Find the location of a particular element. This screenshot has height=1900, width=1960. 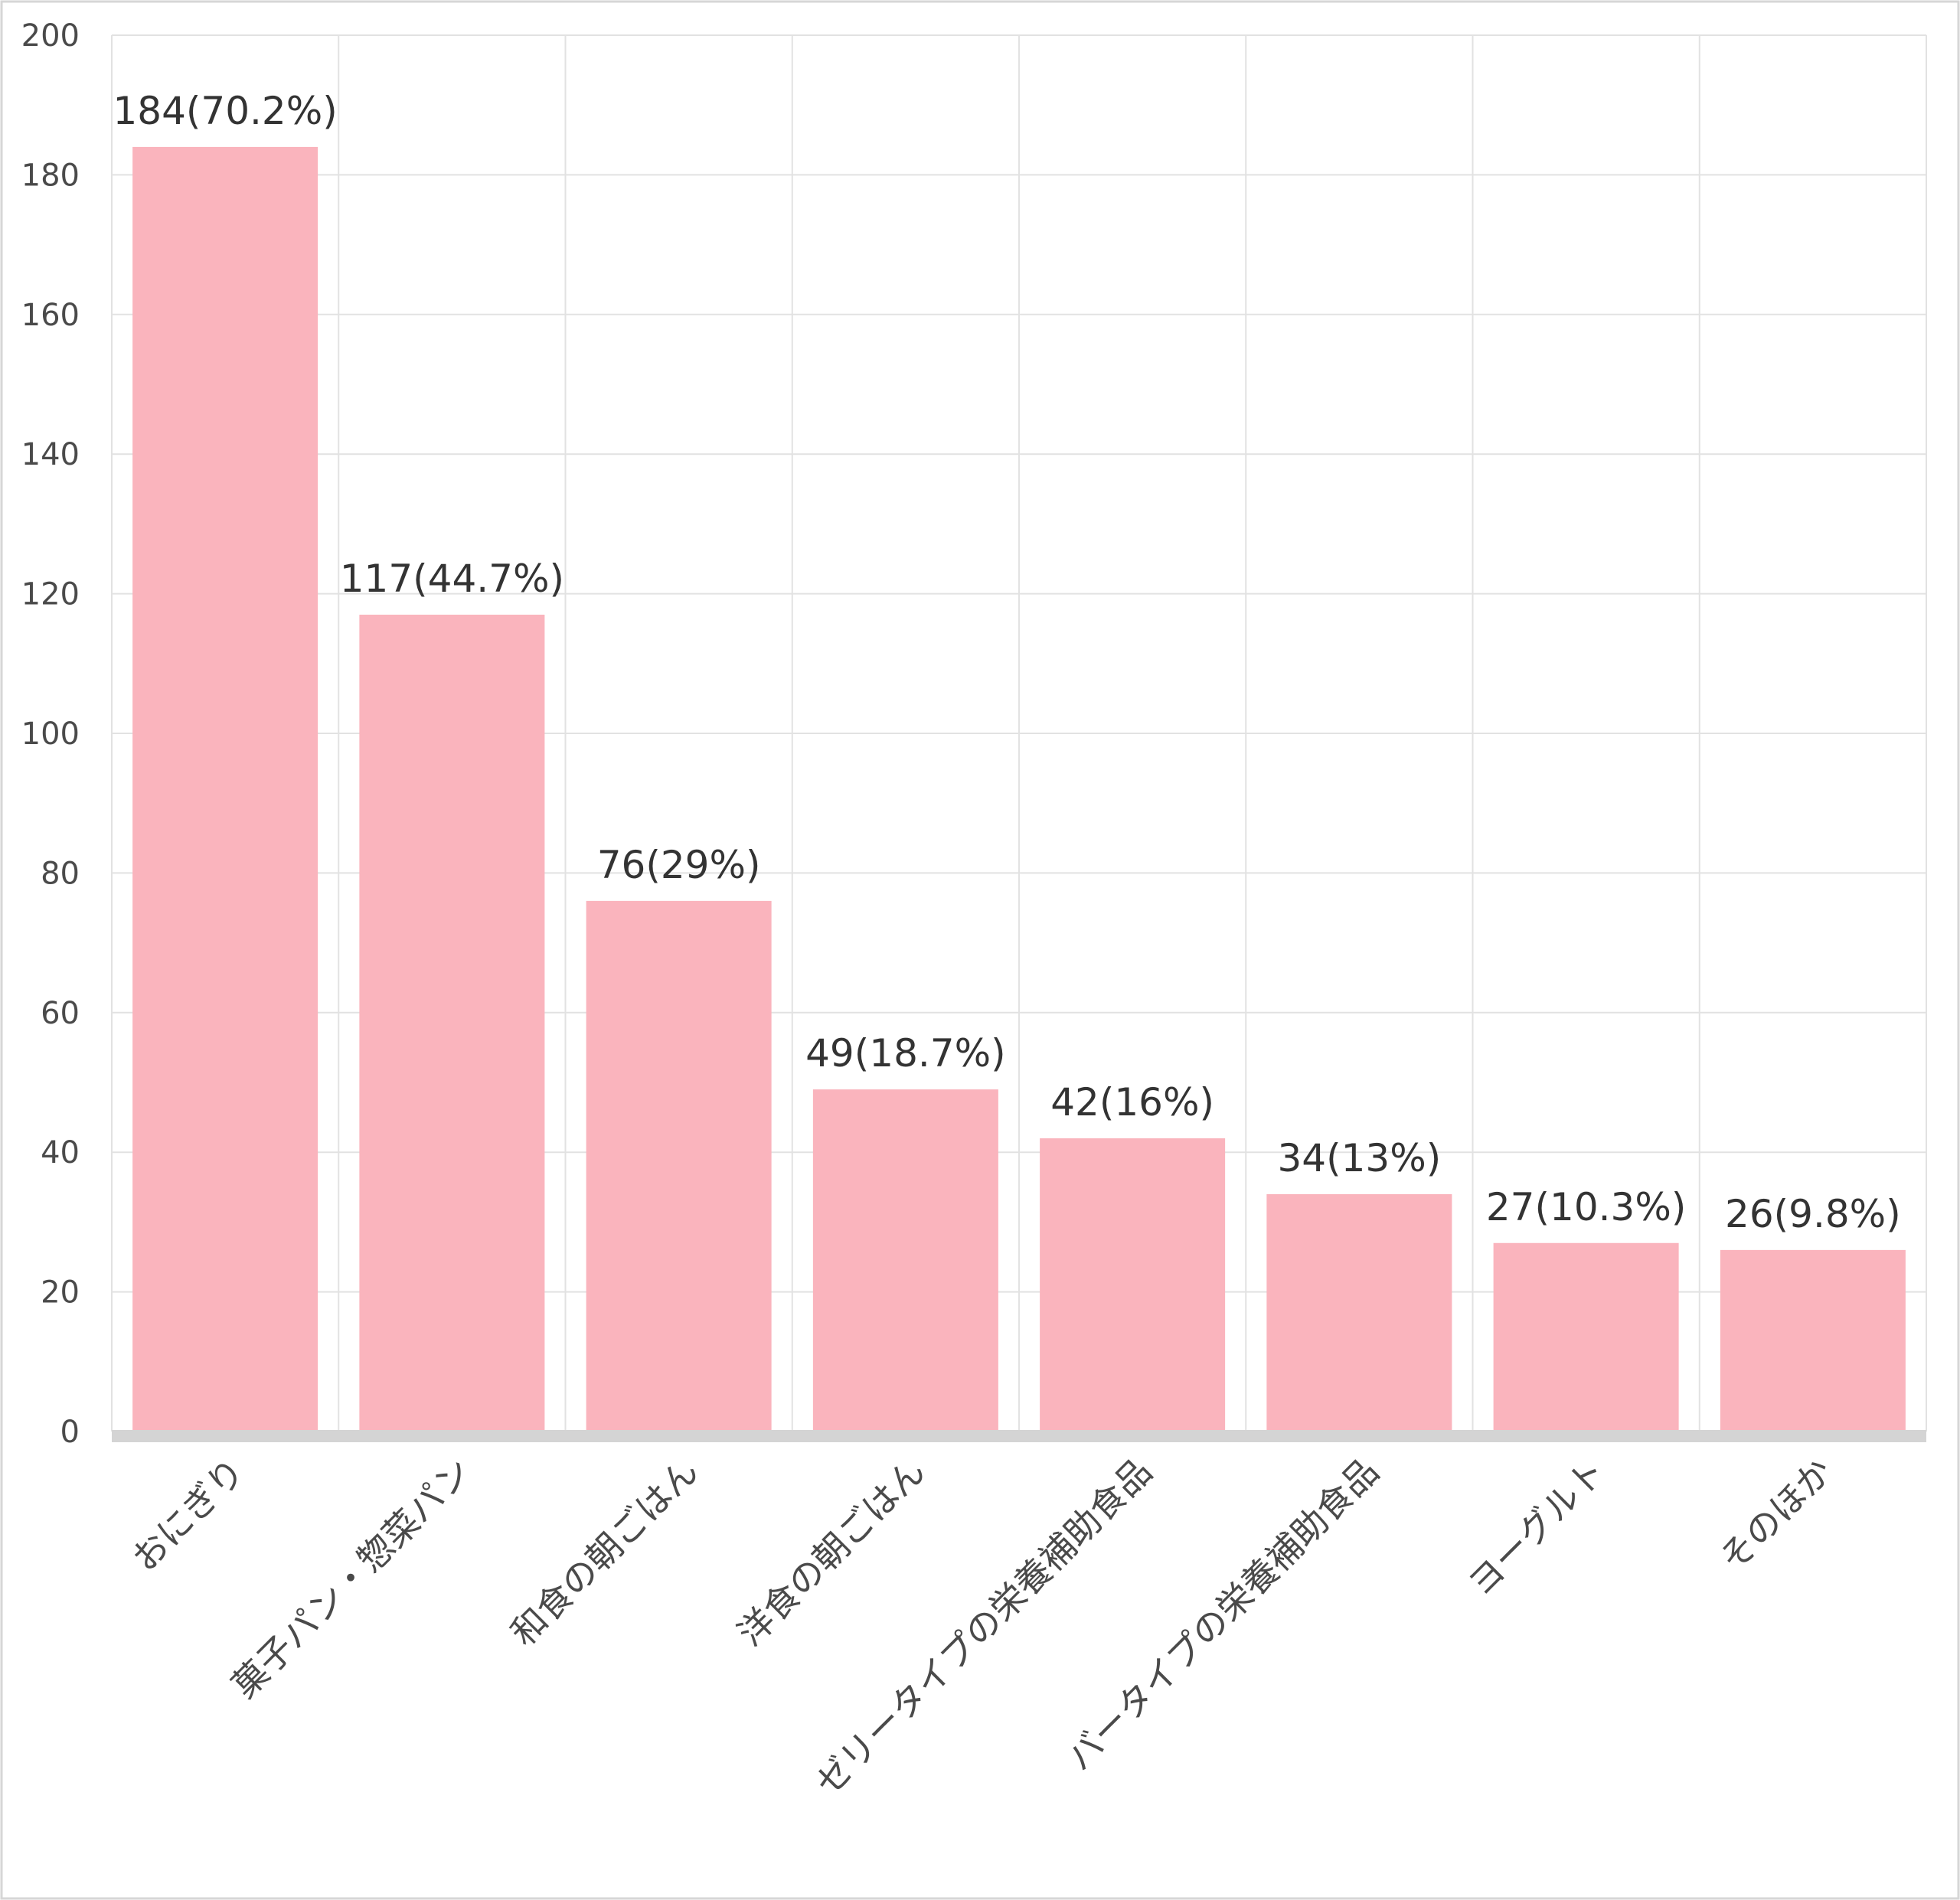

data-label: 49(18.7%) is located at coordinates (905, 1053).